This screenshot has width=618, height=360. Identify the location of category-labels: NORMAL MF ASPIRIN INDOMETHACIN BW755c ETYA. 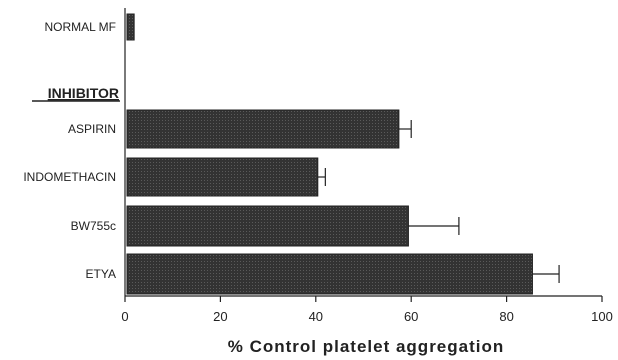
(69, 150).